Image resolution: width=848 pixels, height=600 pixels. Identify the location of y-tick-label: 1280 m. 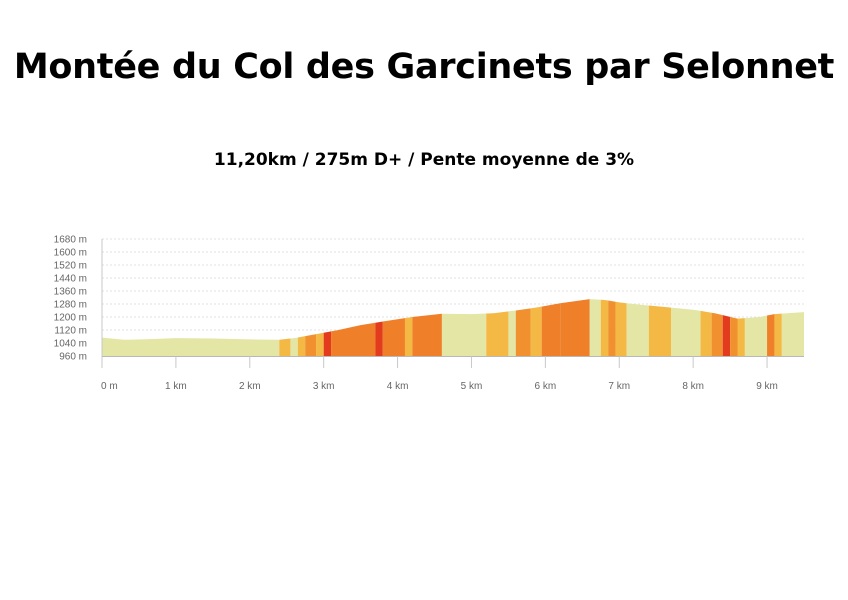
(70, 305).